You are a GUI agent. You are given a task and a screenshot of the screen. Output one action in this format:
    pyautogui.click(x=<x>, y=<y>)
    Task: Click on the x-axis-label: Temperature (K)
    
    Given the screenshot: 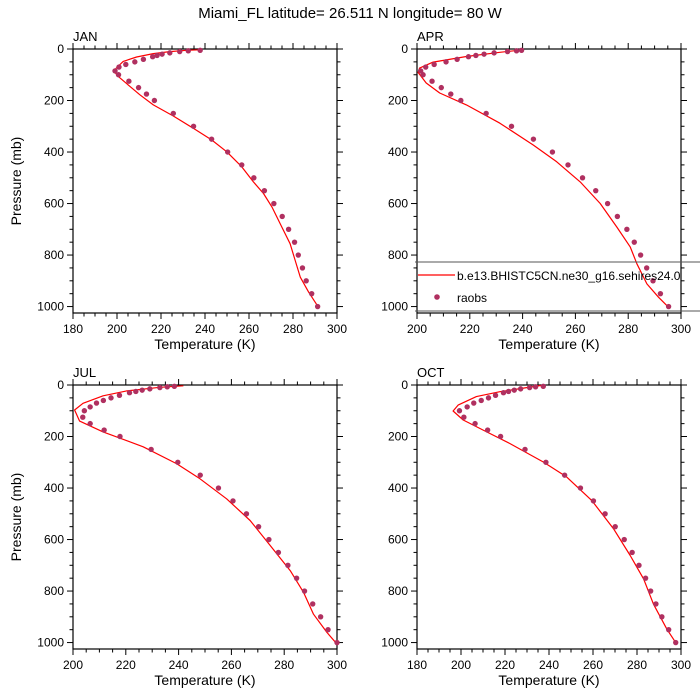 What is the action you would take?
    pyautogui.click(x=204, y=344)
    